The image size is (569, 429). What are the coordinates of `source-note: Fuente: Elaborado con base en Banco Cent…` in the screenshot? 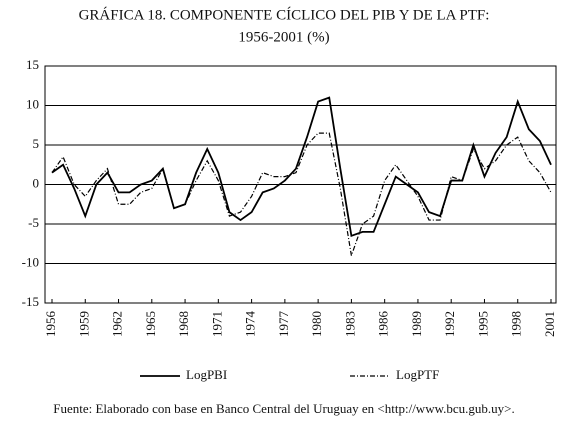 It's located at (283, 408).